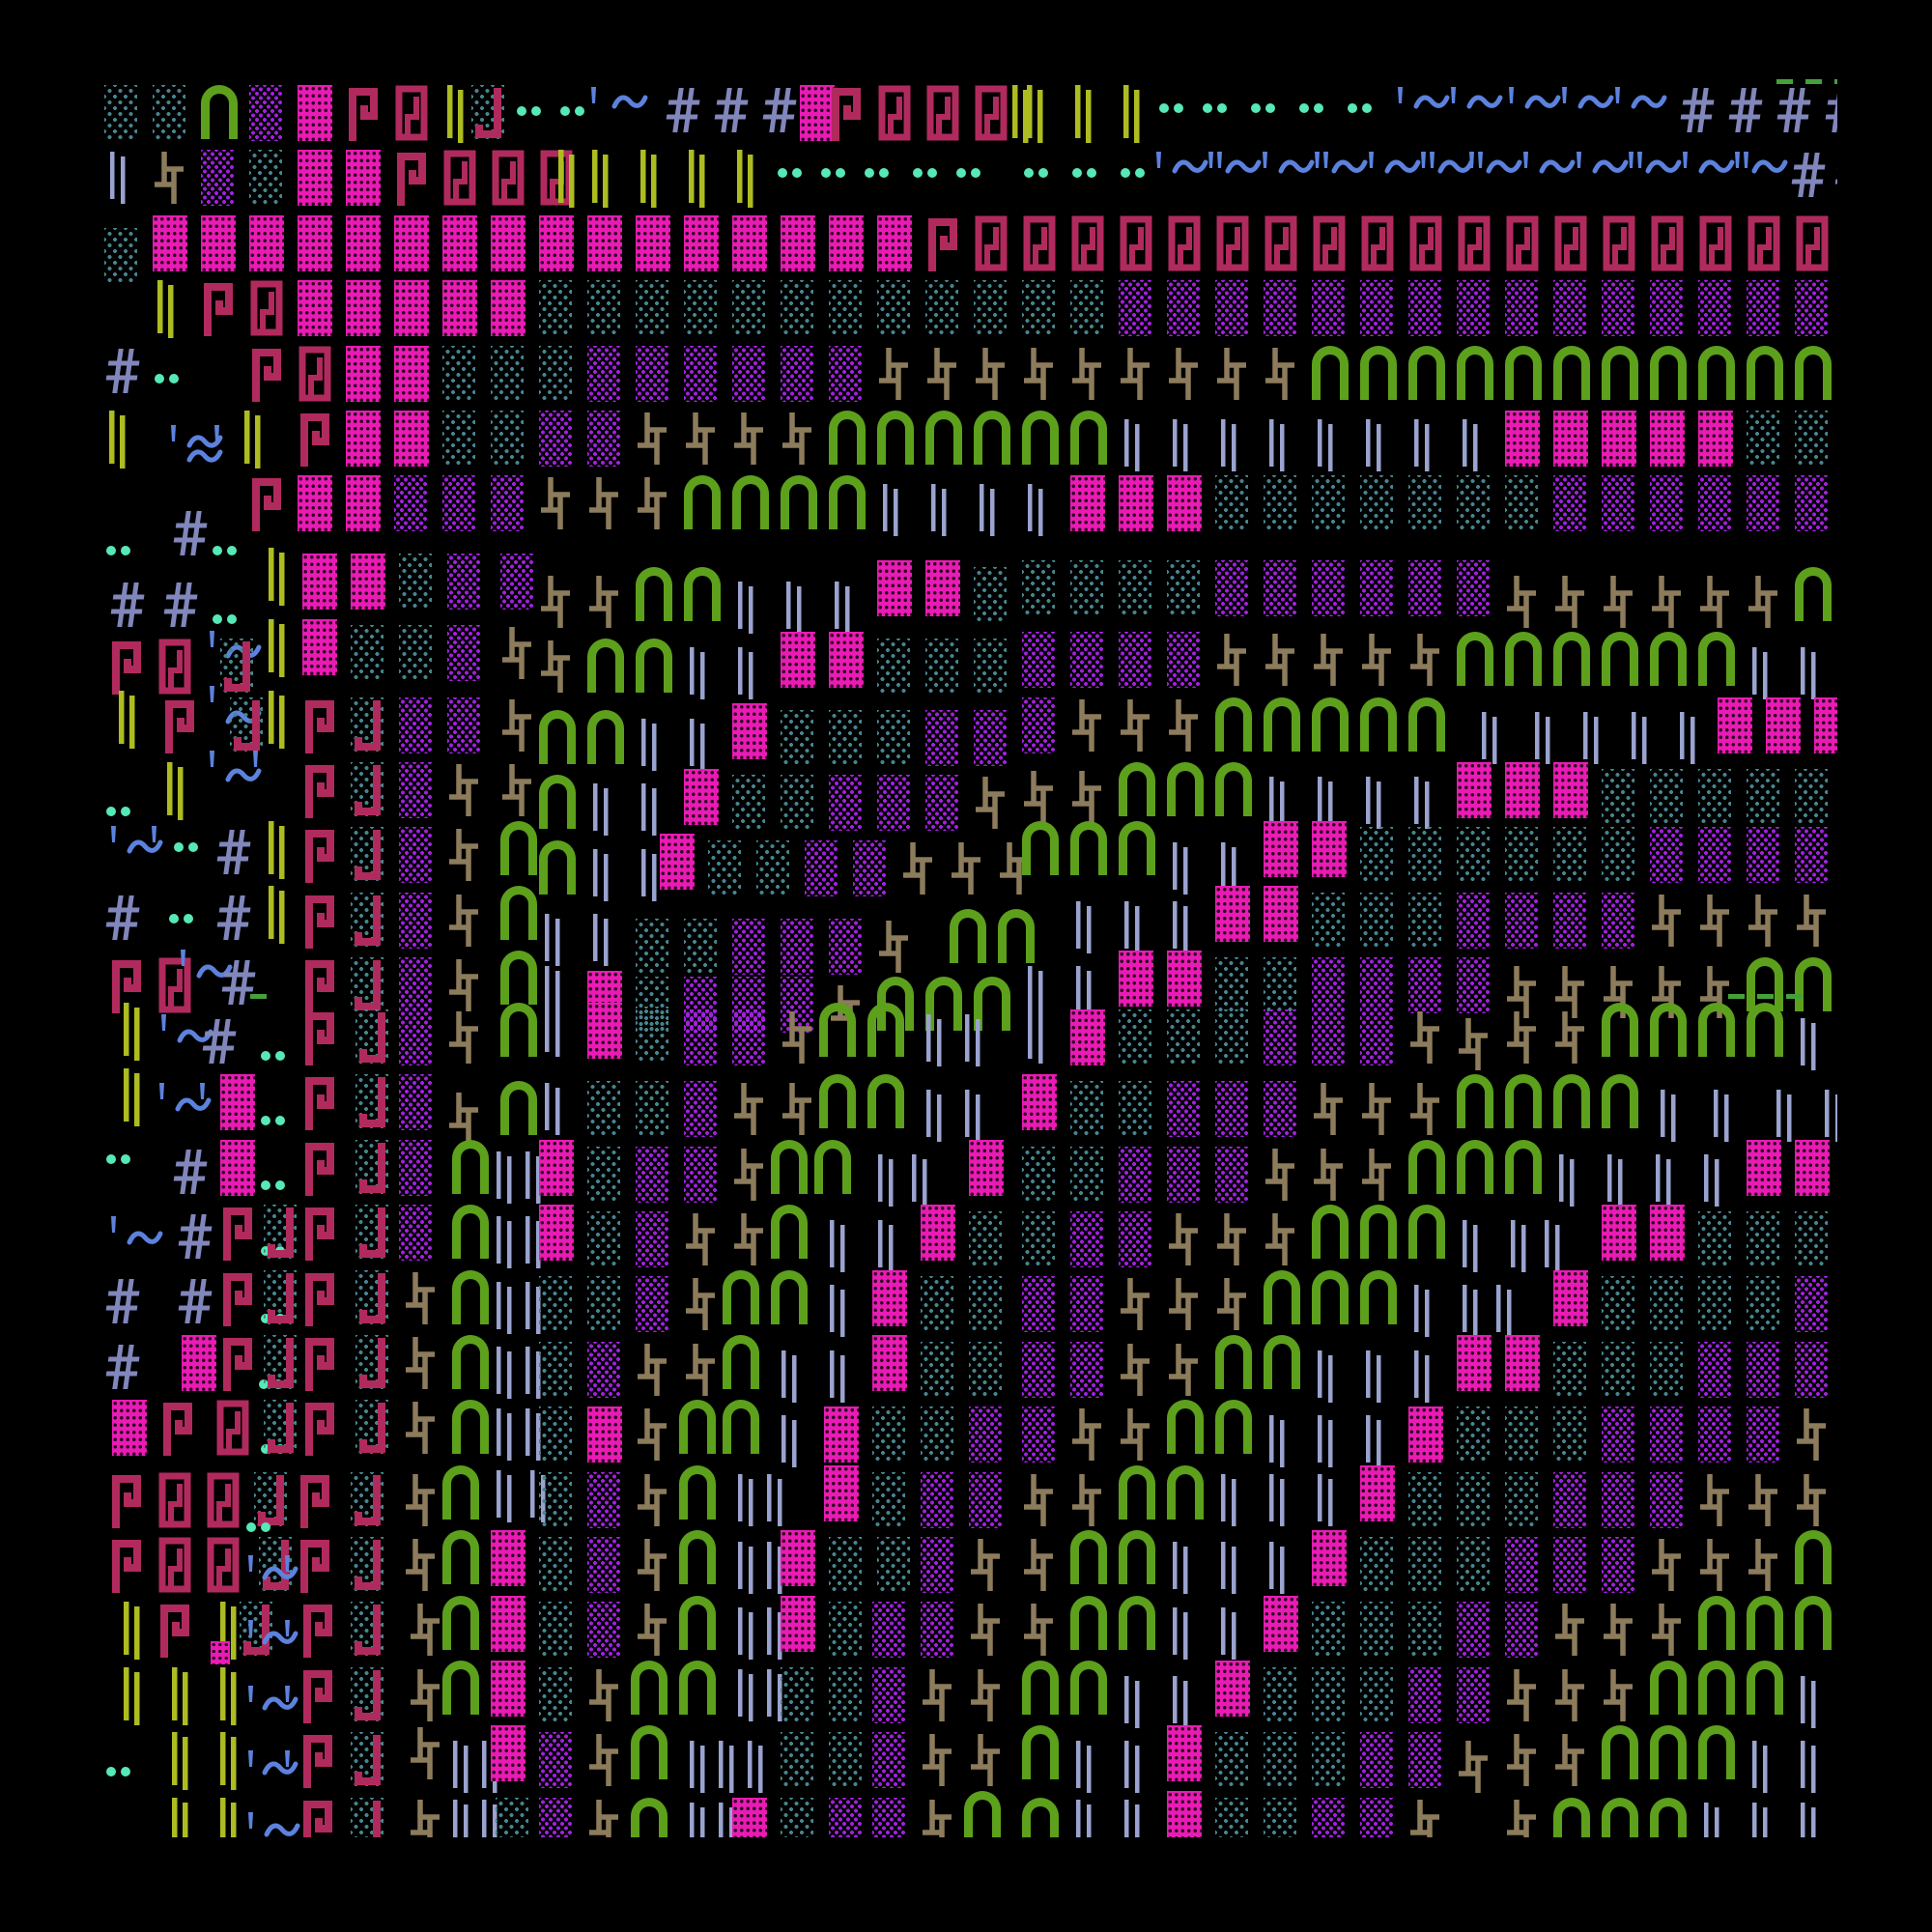  Describe the element at coordinates (280, 1768) in the screenshot. I see `glyph-tilde` at that location.